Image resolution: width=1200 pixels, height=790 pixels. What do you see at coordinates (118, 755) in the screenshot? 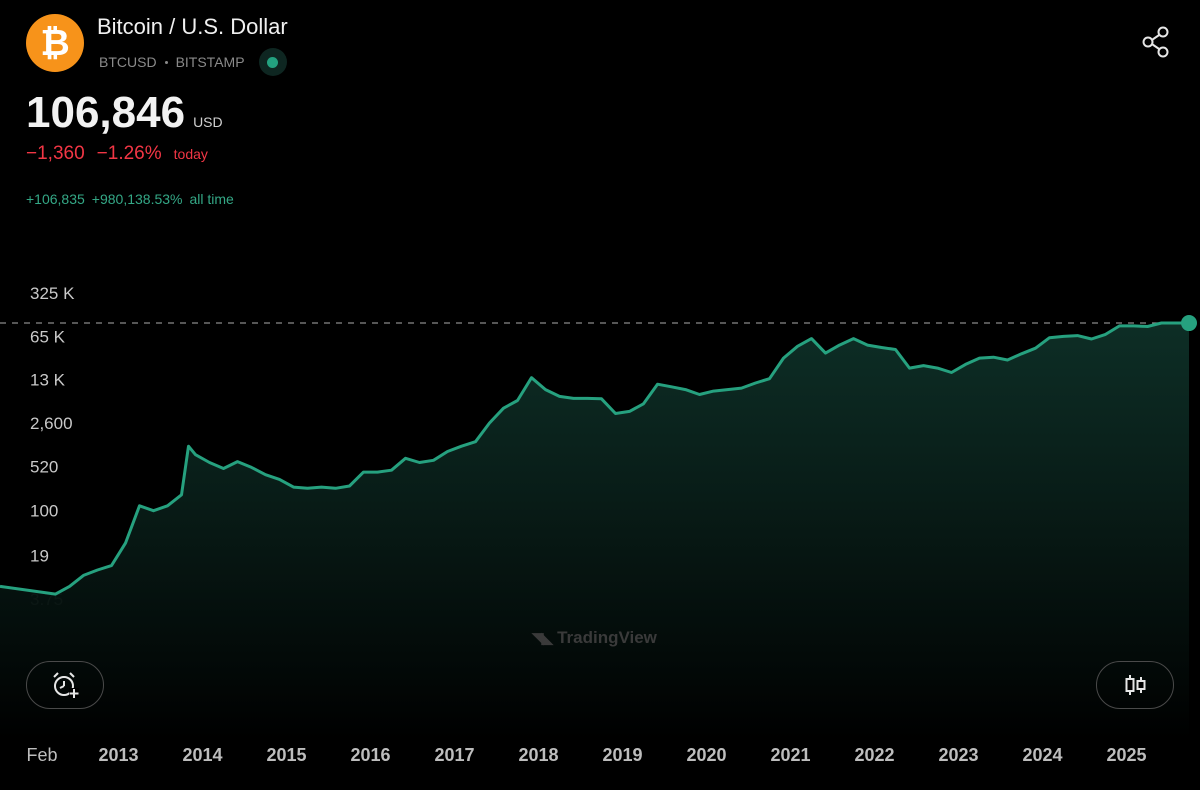
I see `x-tick-label: 2013` at bounding box center [118, 755].